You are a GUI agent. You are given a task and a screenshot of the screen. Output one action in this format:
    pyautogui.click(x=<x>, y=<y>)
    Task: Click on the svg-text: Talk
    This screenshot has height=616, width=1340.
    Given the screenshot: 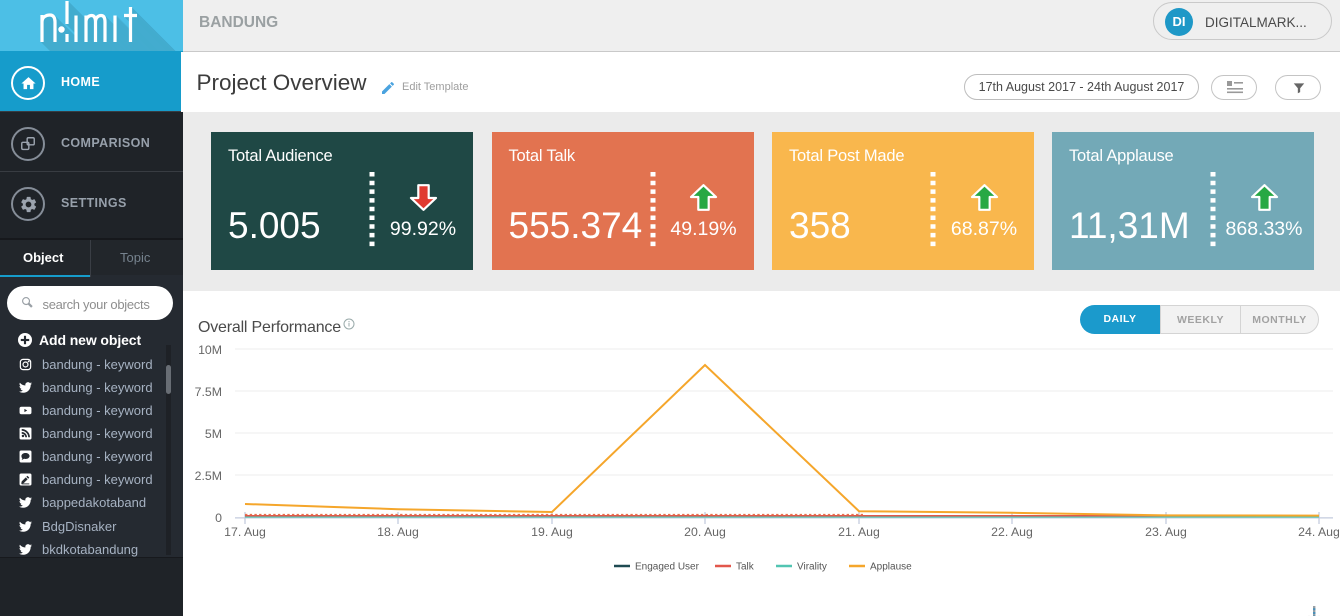 What is the action you would take?
    pyautogui.click(x=745, y=567)
    